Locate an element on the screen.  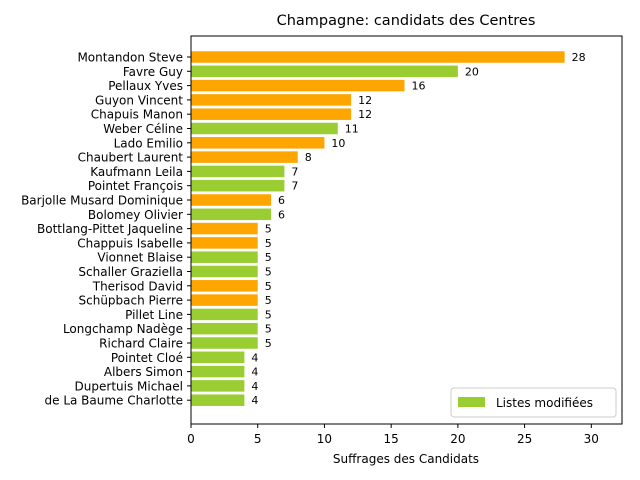
y-tick-label: Schaller Graziella is located at coordinates (130, 272).